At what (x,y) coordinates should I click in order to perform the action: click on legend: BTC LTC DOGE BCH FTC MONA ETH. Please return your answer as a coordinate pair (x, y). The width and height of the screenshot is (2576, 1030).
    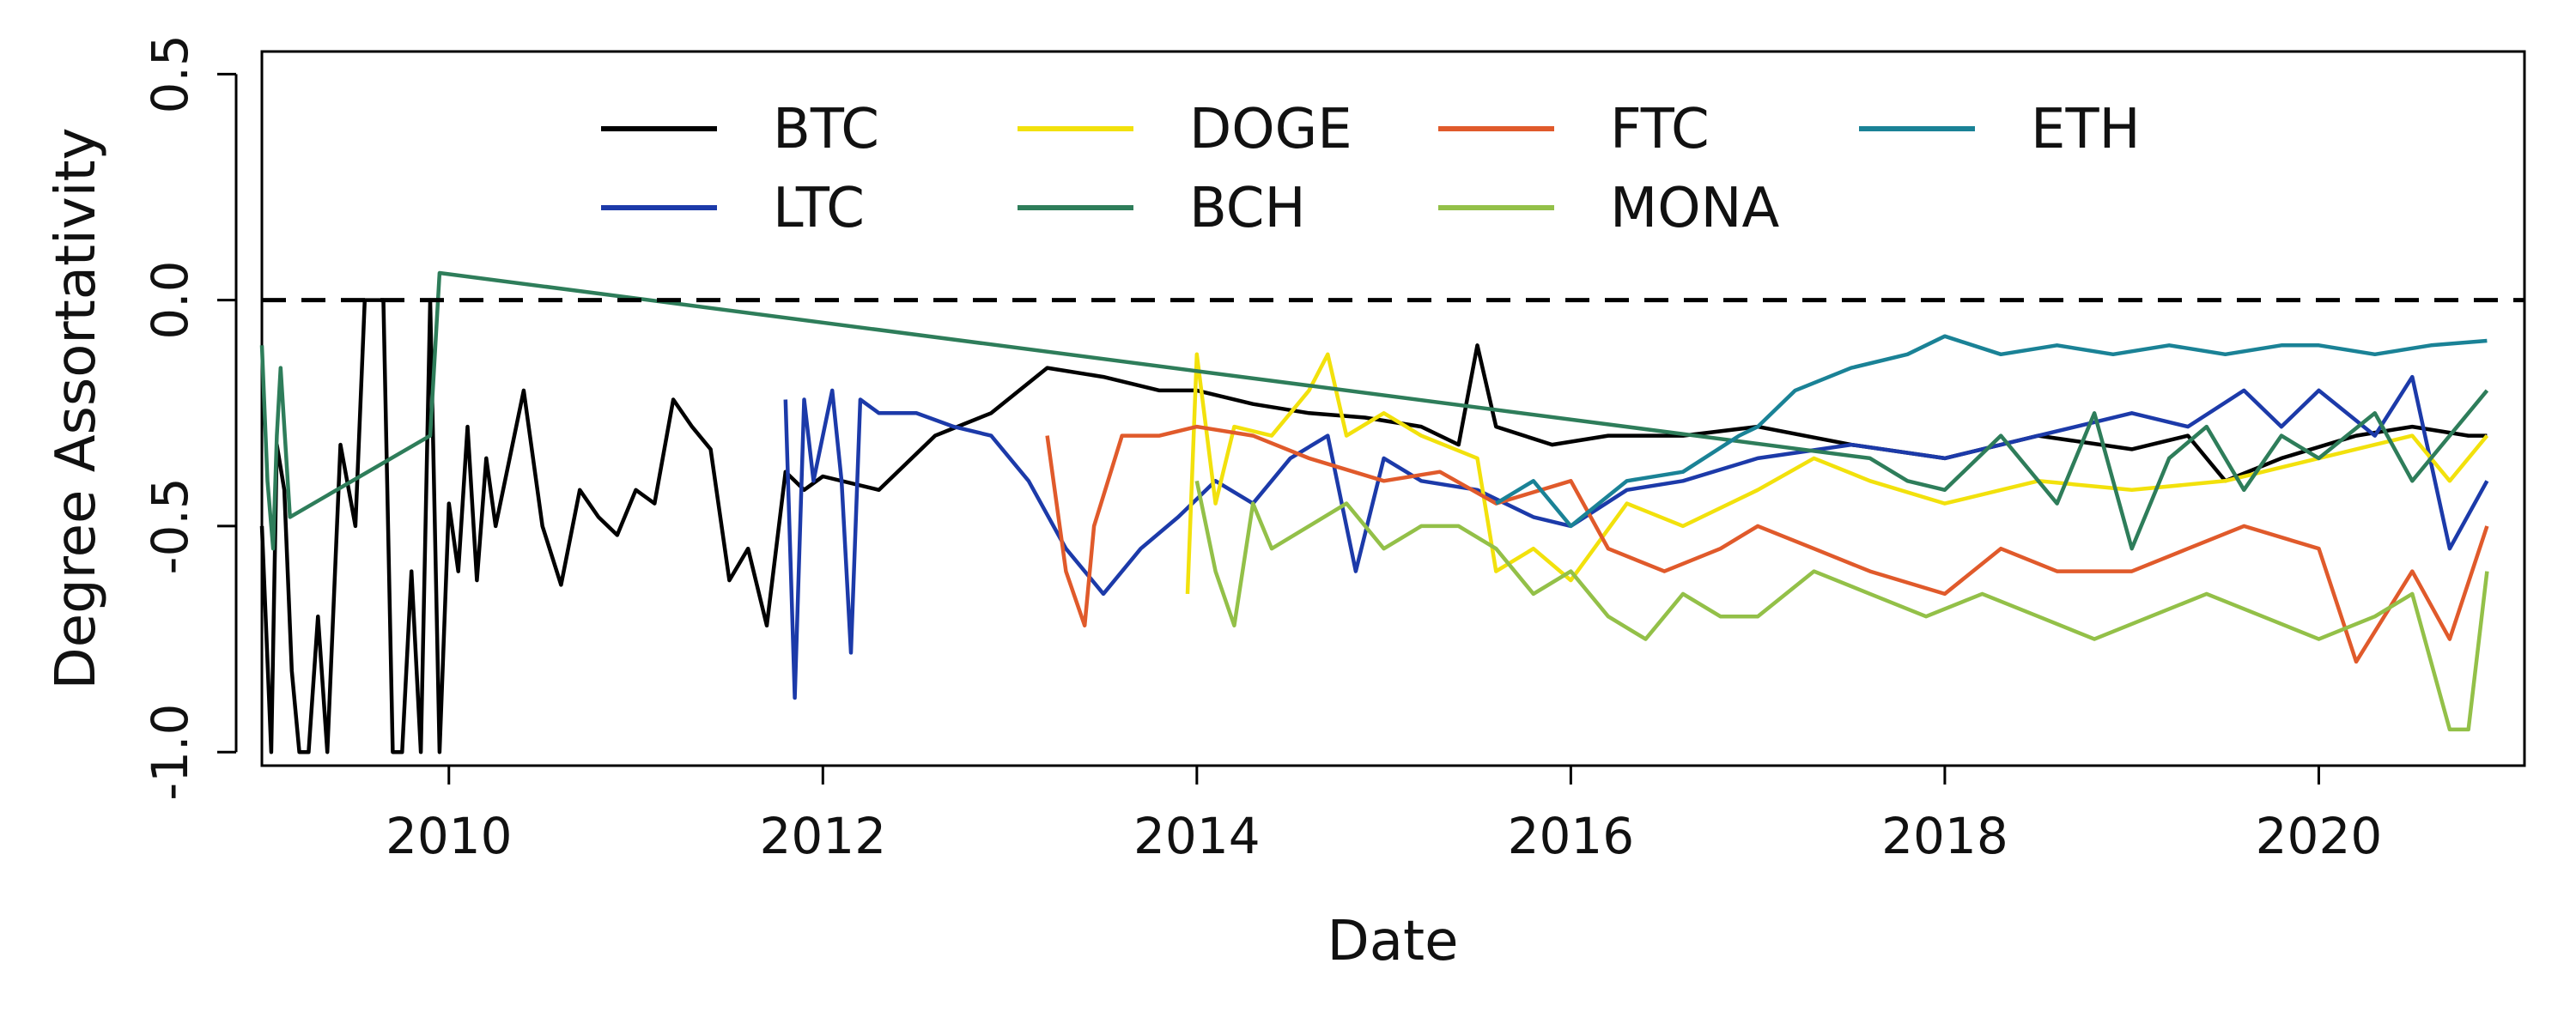
    Looking at the image, I should click on (1371, 169).